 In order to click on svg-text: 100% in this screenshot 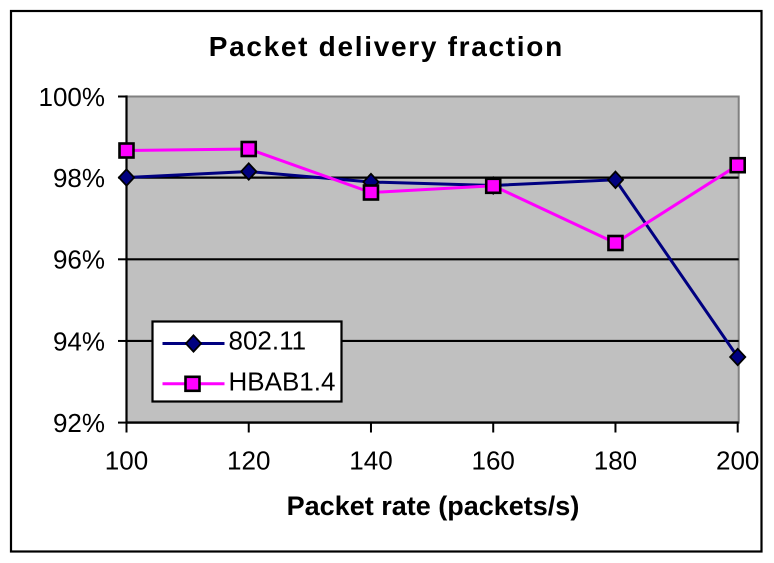, I will do `click(72, 97)`.